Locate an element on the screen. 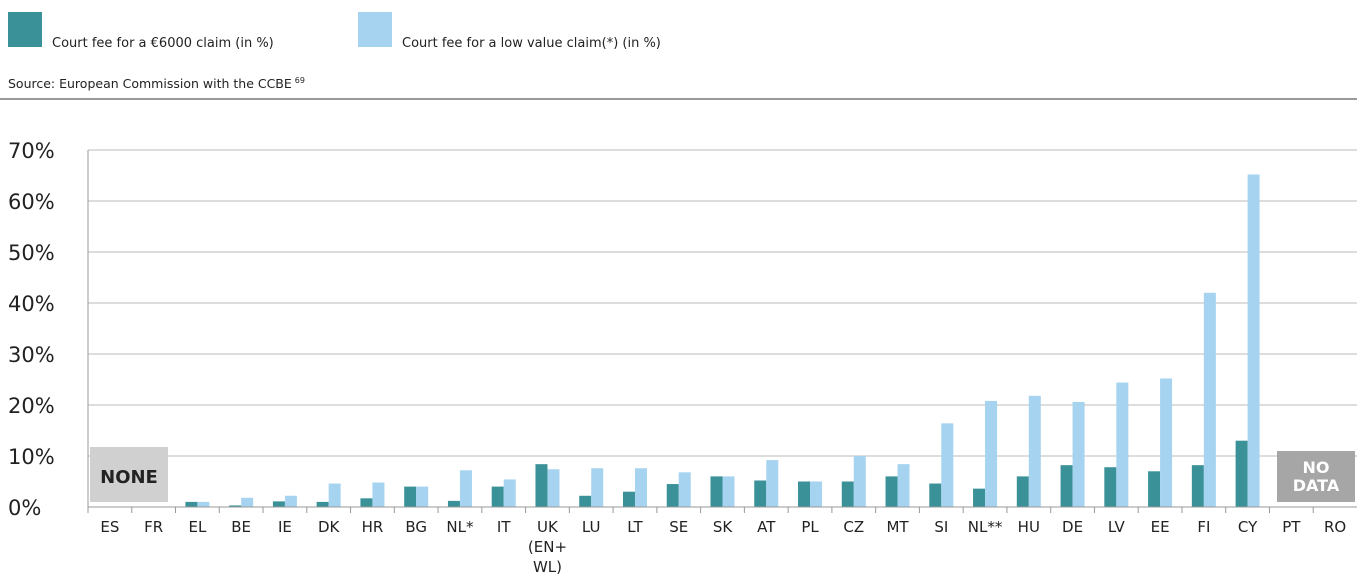 The height and width of the screenshot is (588, 1357). x-tick-label-line: (EN+ is located at coordinates (547, 547).